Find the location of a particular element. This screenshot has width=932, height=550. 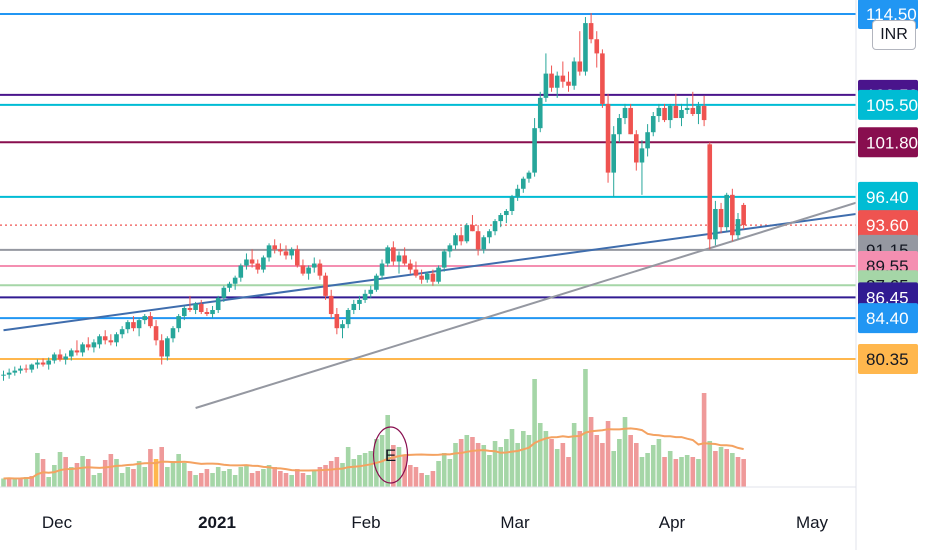

time-axis: Dec 2021 Feb Mar Apr May is located at coordinates (428, 509).